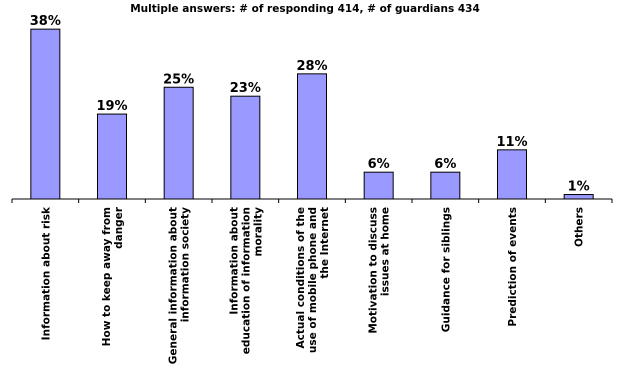 The image size is (625, 390). I want to click on data-label: 1%, so click(579, 187).